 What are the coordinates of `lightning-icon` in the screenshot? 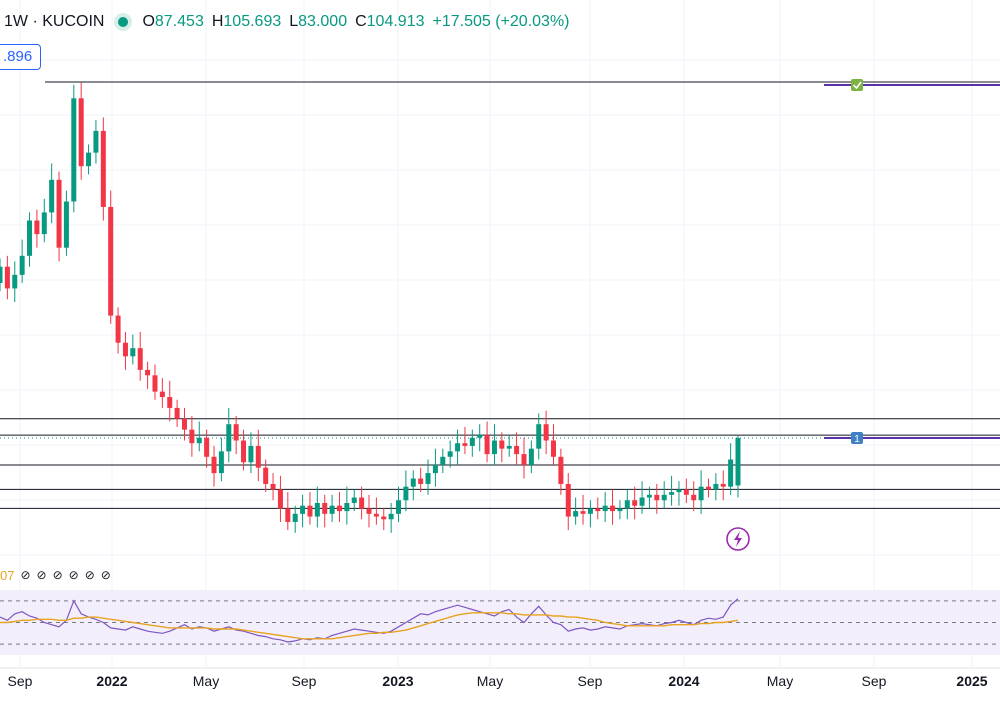 It's located at (738, 539).